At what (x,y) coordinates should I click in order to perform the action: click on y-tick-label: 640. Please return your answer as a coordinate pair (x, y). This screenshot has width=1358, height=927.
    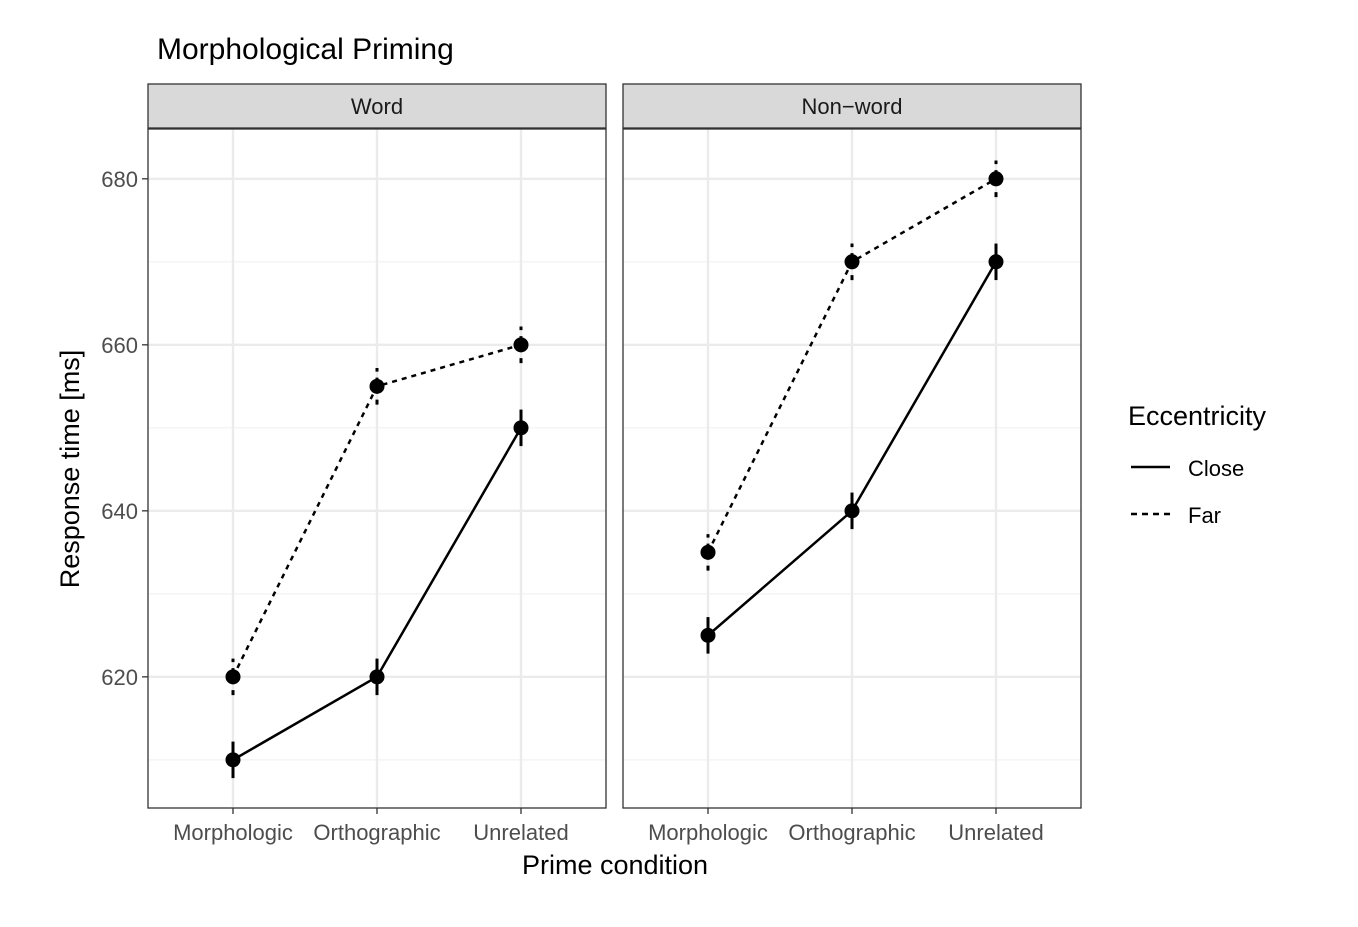
    Looking at the image, I should click on (119, 511).